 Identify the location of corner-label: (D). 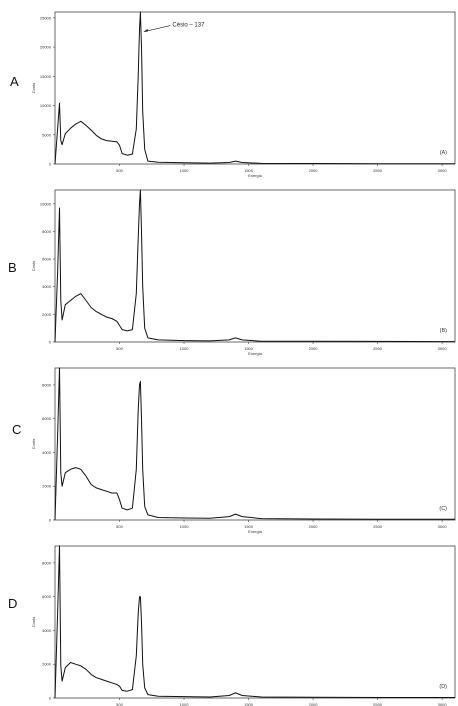
(443, 687).